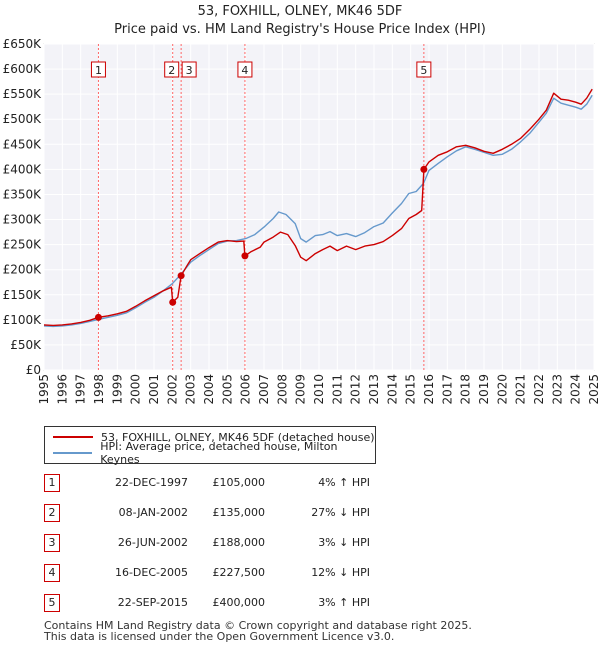 The image size is (600, 650). What do you see at coordinates (227, 389) in the screenshot?
I see `x-tick-label: 2005` at bounding box center [227, 389].